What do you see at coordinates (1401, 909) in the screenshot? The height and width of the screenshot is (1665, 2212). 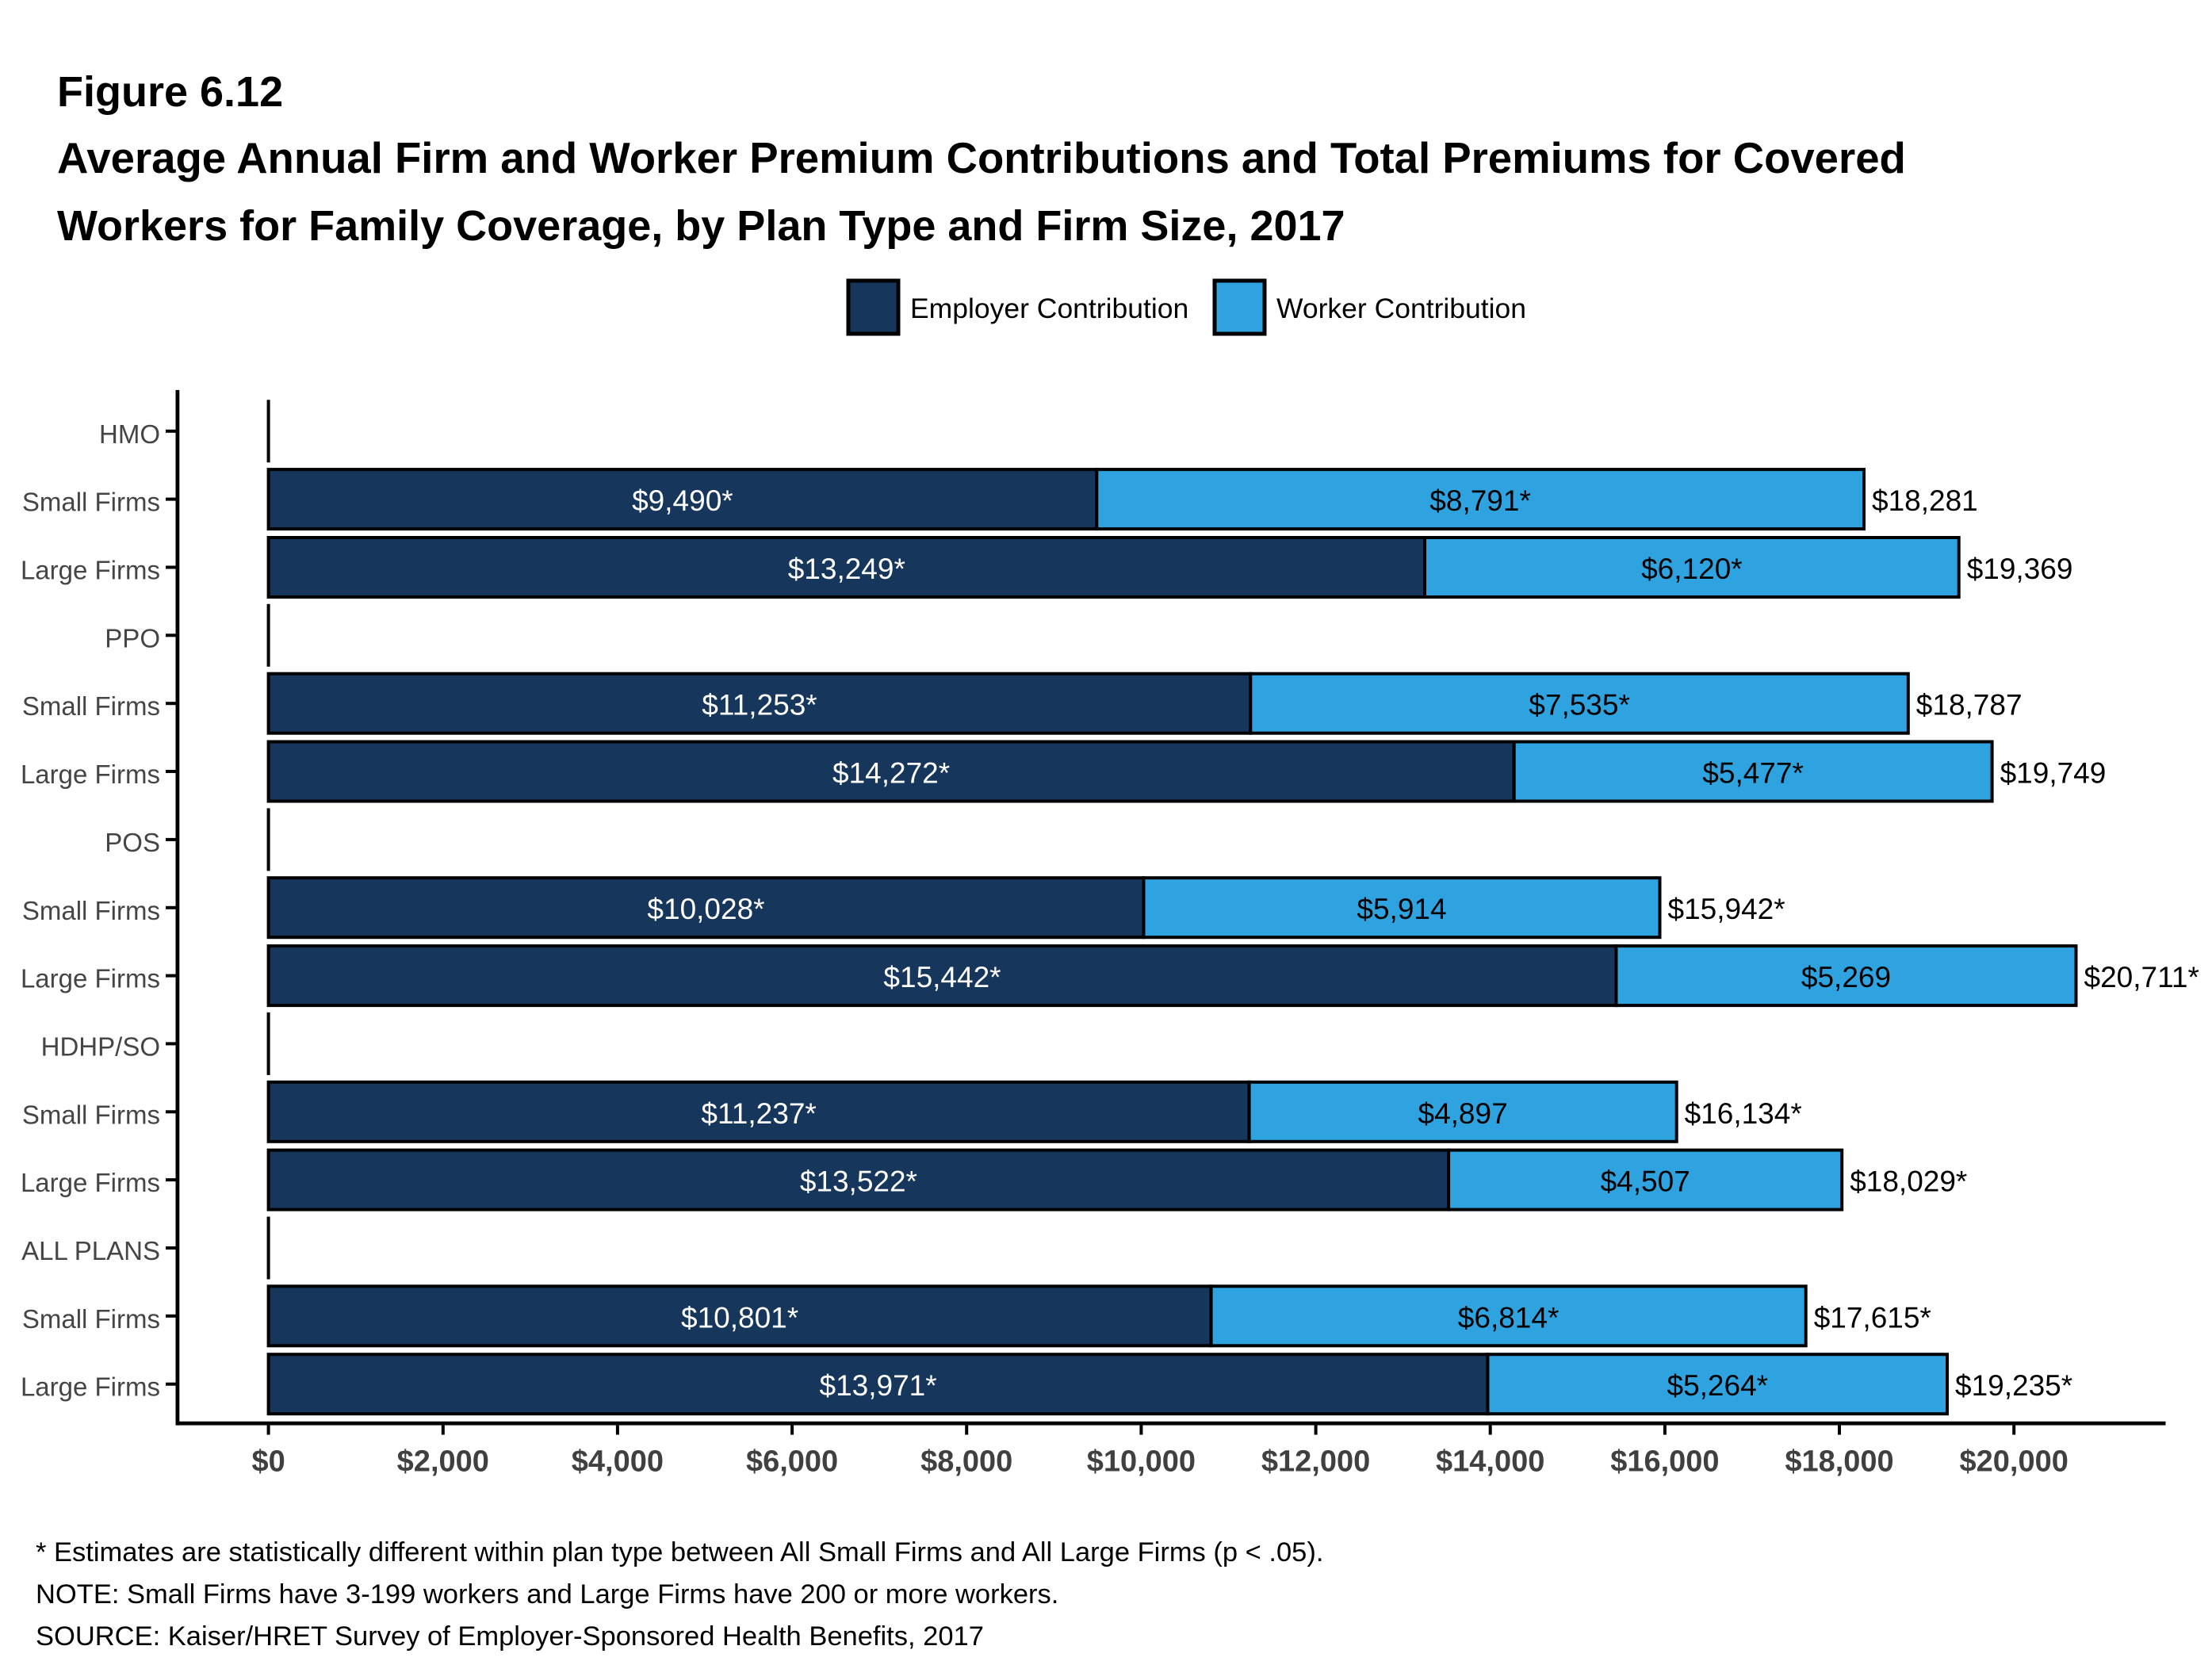 I see `svg-text: $5,914` at bounding box center [1401, 909].